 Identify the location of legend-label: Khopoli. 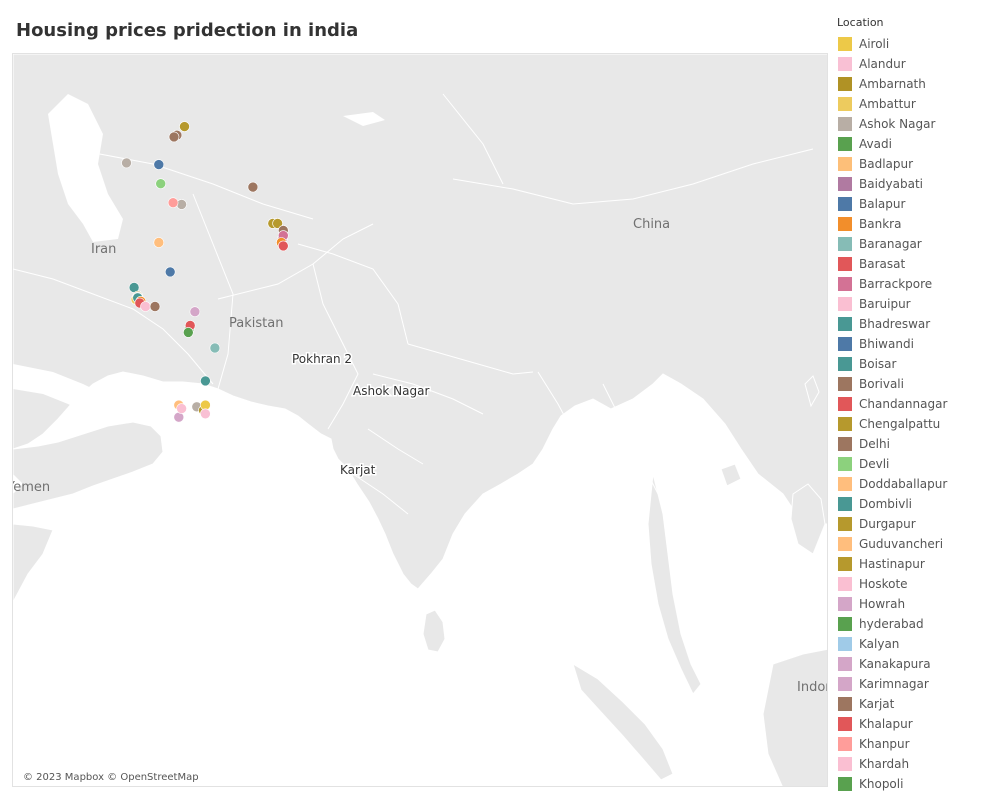
(881, 784).